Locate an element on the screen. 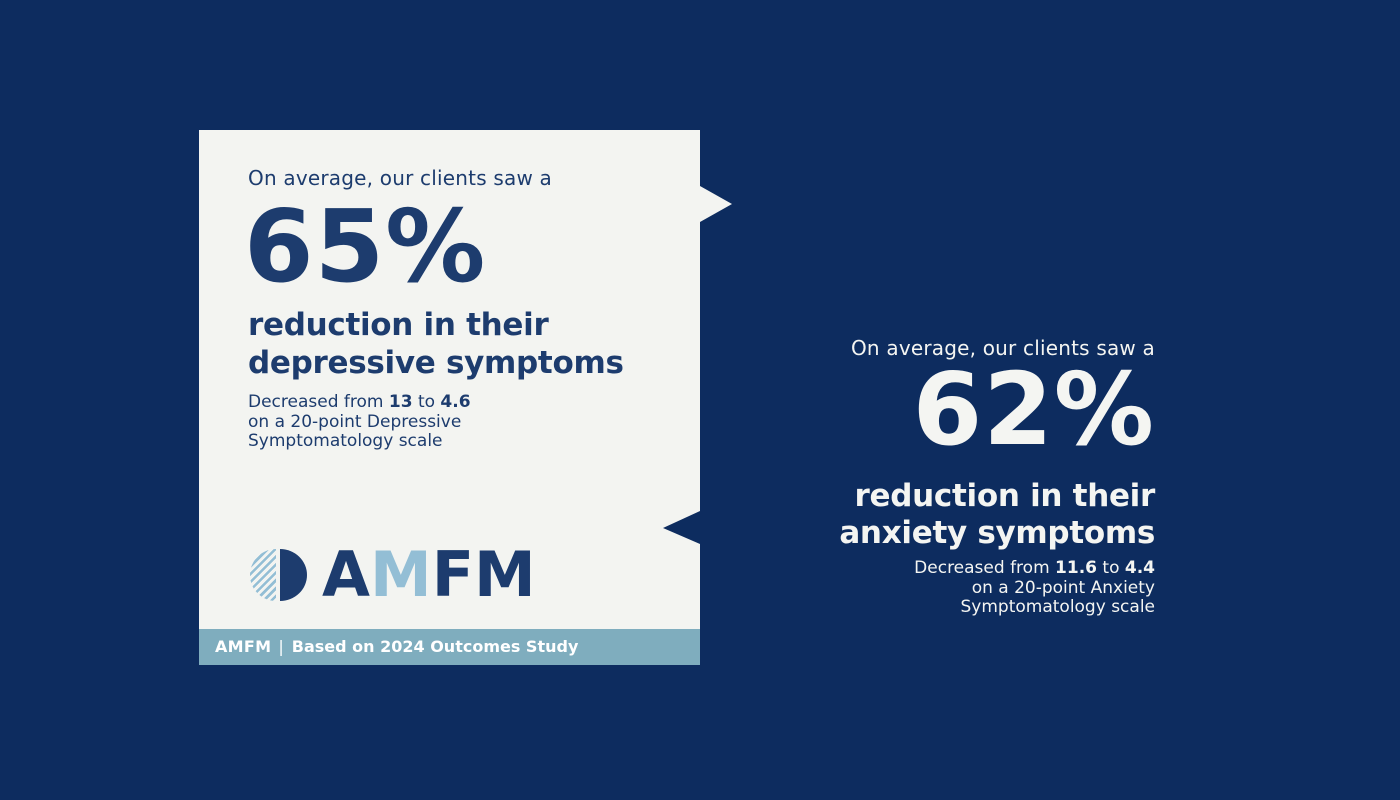 The image size is (1400, 800). depression-stat-value: 65% is located at coordinates (365, 246).